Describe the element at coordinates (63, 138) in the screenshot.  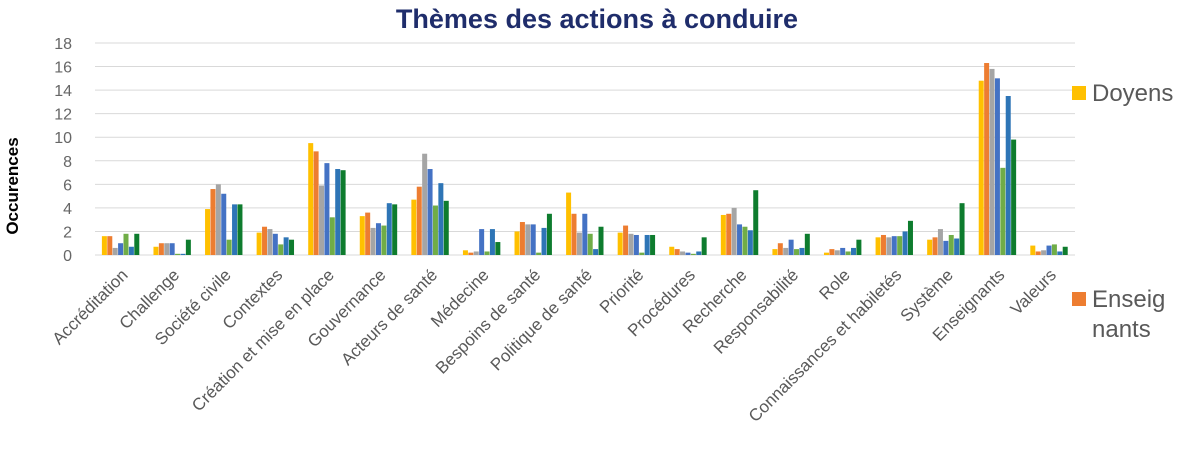
I see `y-tick-label: 10` at that location.